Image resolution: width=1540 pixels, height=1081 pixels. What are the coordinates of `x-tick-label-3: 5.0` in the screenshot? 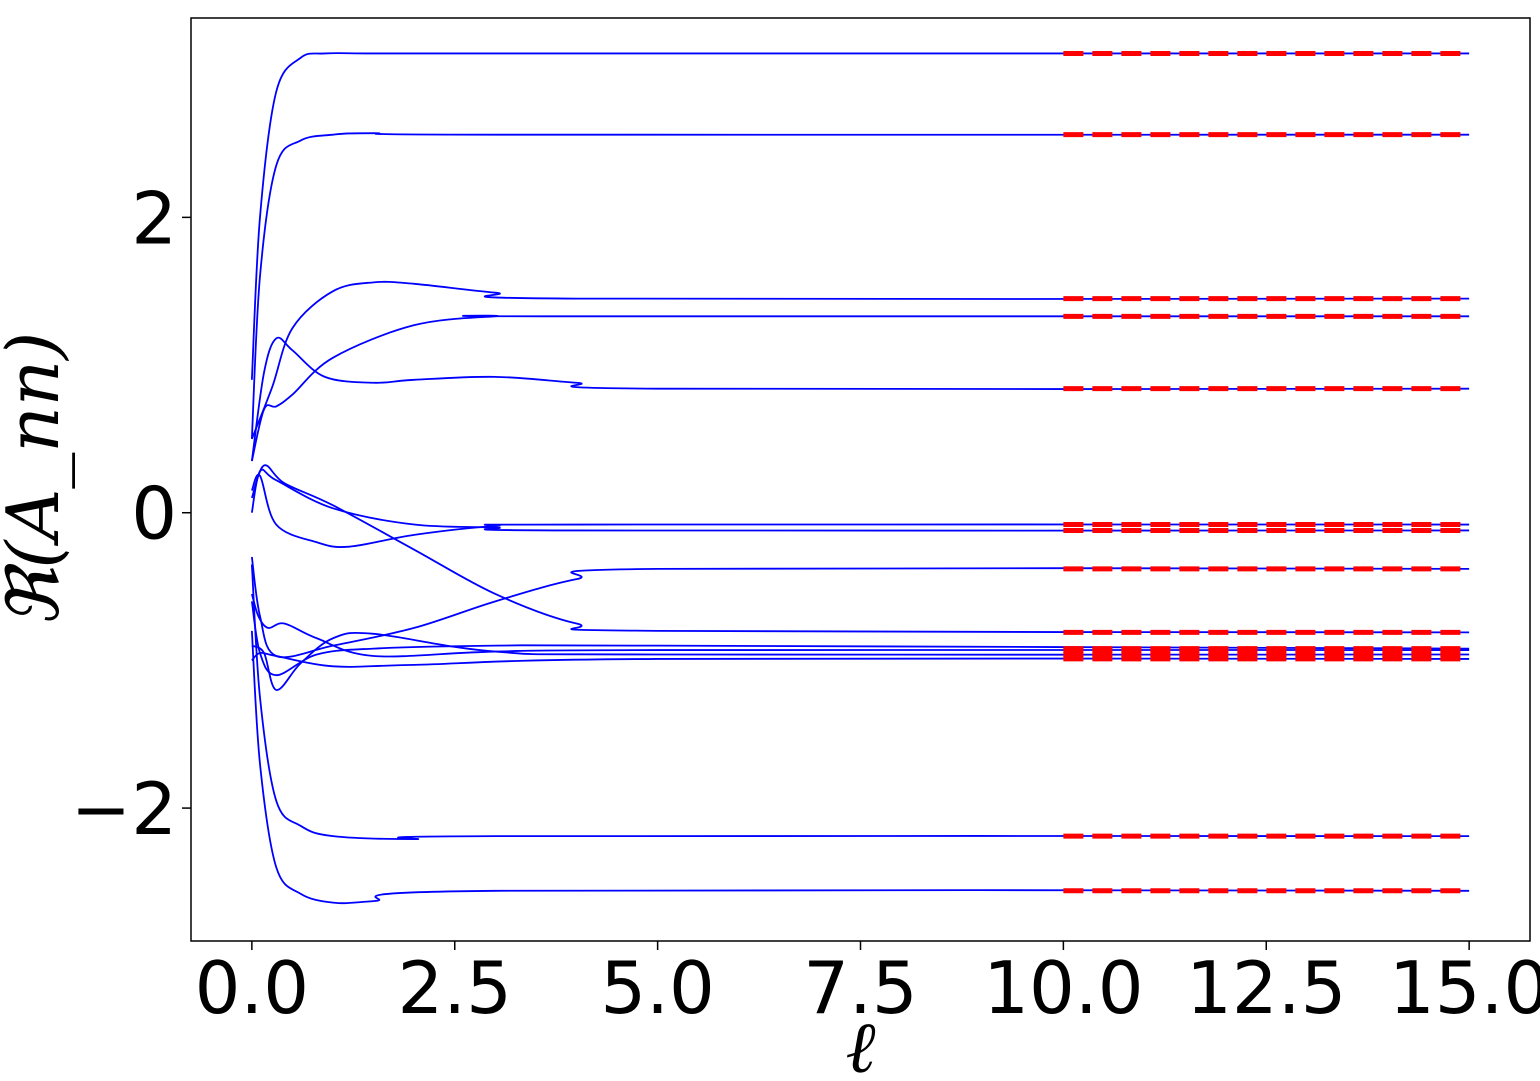 It's located at (657, 988).